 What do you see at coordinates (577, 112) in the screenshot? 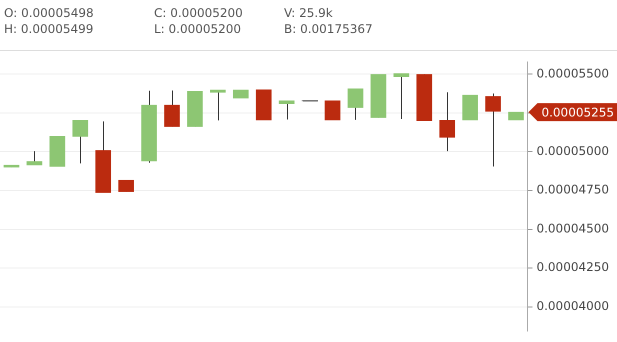
I see `text: 0.00005255` at bounding box center [577, 112].